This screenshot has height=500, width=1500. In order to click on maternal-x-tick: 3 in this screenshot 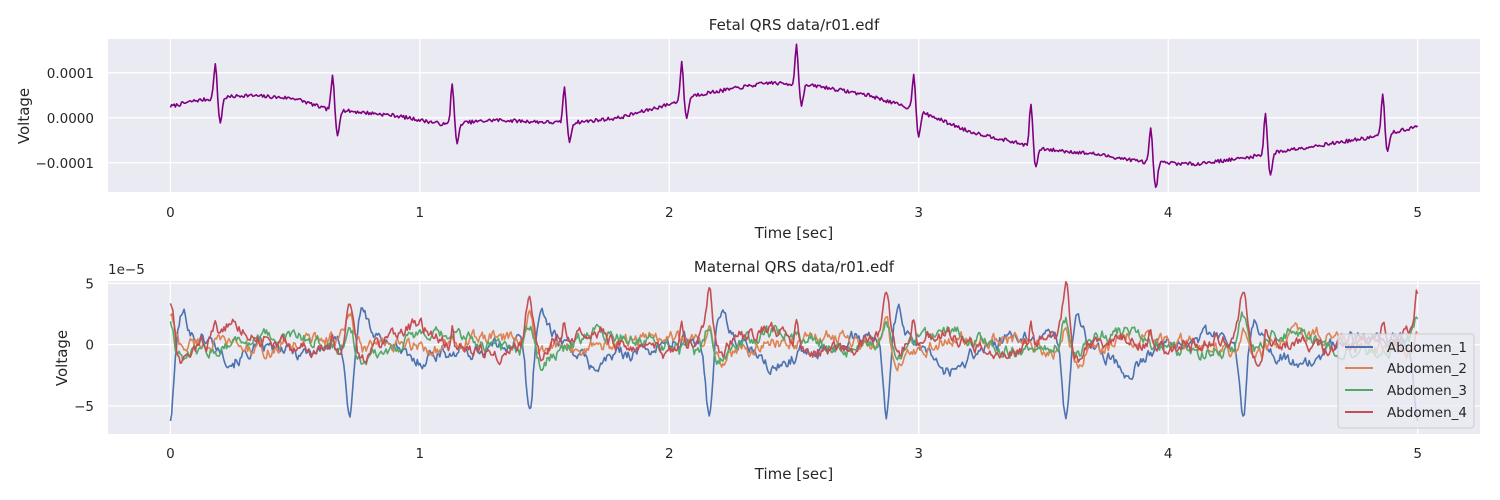, I will do `click(918, 454)`.